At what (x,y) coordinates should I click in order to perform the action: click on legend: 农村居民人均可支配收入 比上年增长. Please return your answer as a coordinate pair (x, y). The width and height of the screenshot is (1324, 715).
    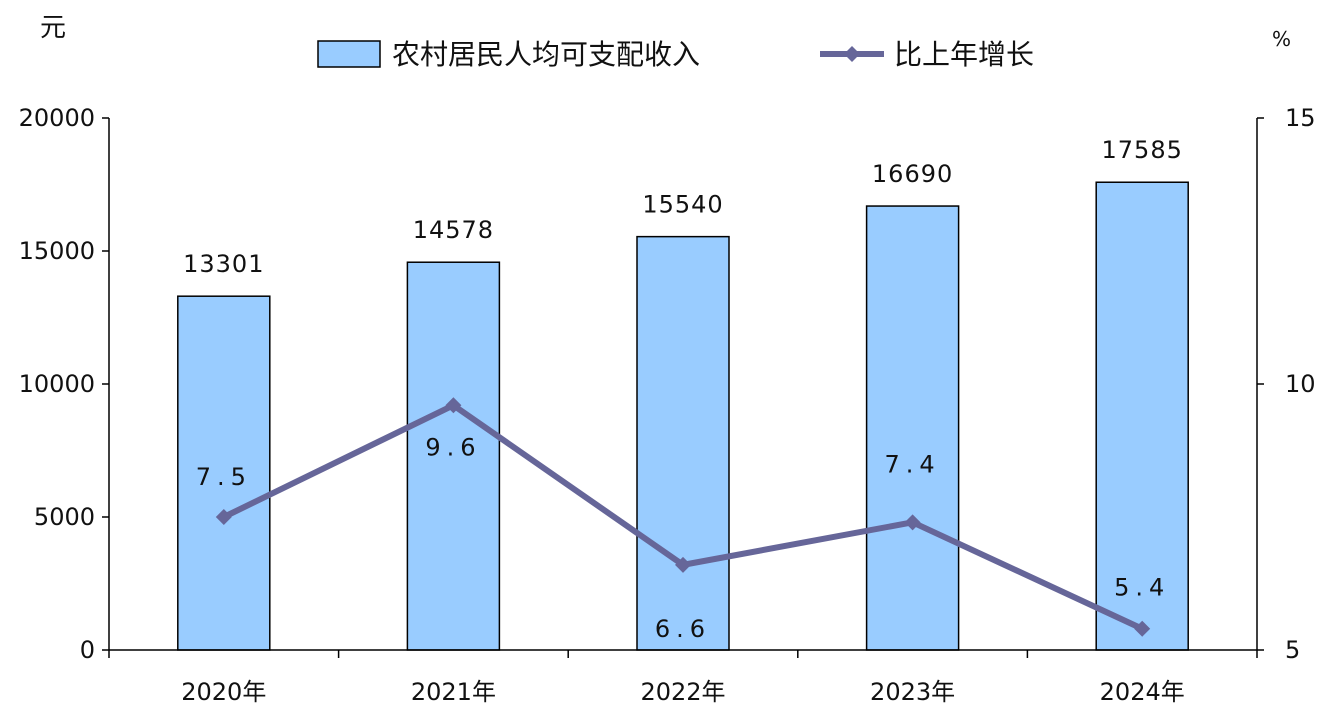
    Looking at the image, I should click on (675, 54).